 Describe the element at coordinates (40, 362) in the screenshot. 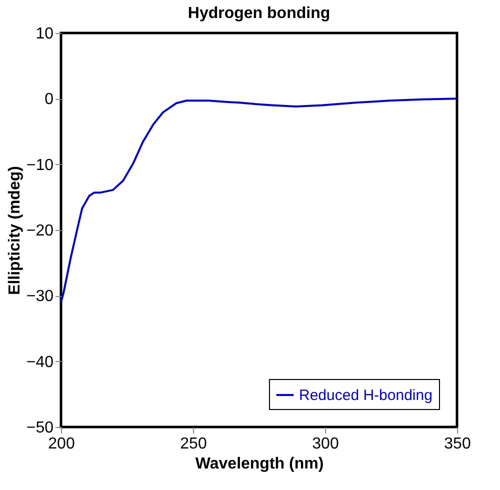

I see `y-tick-label: −40` at that location.